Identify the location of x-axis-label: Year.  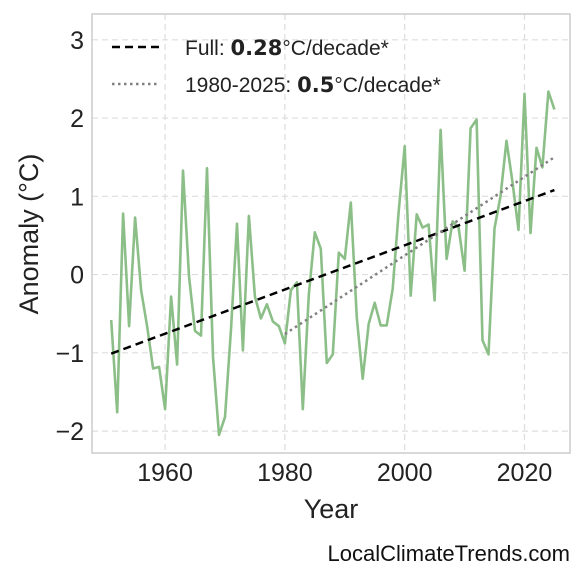
(331, 509).